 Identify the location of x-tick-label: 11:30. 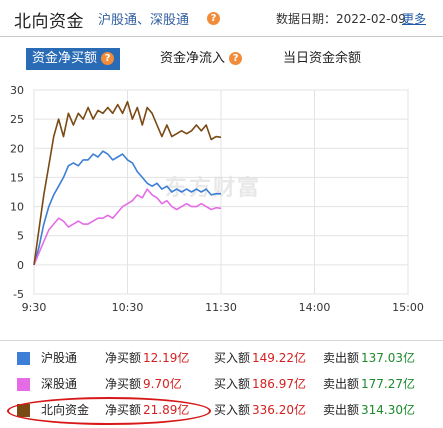
(221, 307).